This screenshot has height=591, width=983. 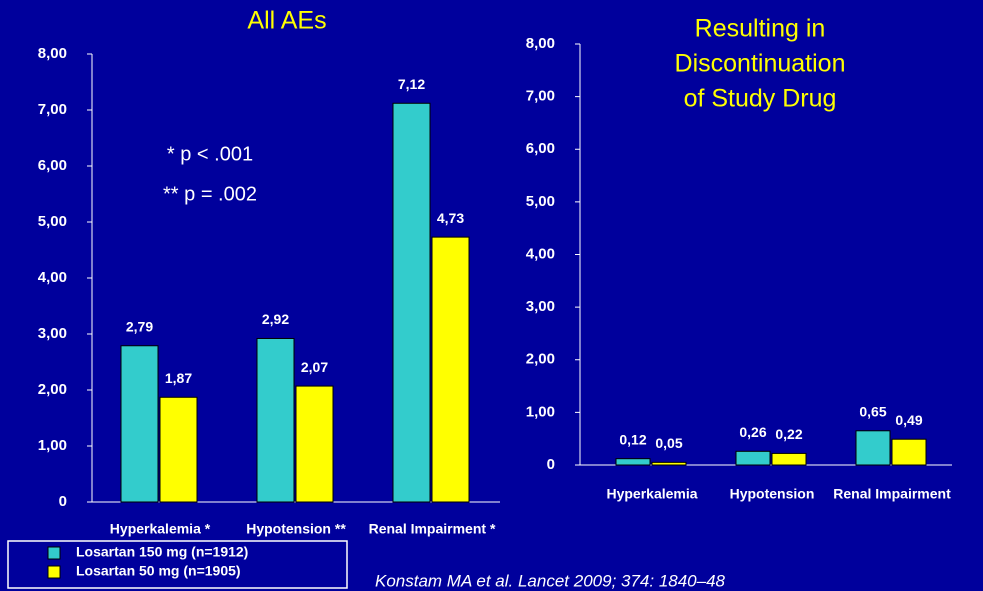 What do you see at coordinates (139, 326) in the screenshot?
I see `value-label: 2,79` at bounding box center [139, 326].